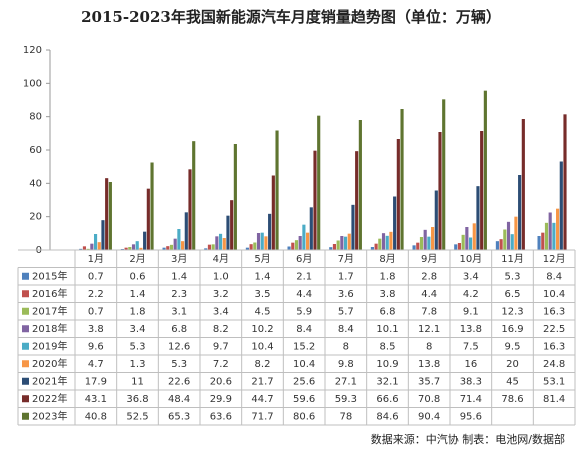  Describe the element at coordinates (346, 311) in the screenshot. I see `table-cell: 5.7` at that location.